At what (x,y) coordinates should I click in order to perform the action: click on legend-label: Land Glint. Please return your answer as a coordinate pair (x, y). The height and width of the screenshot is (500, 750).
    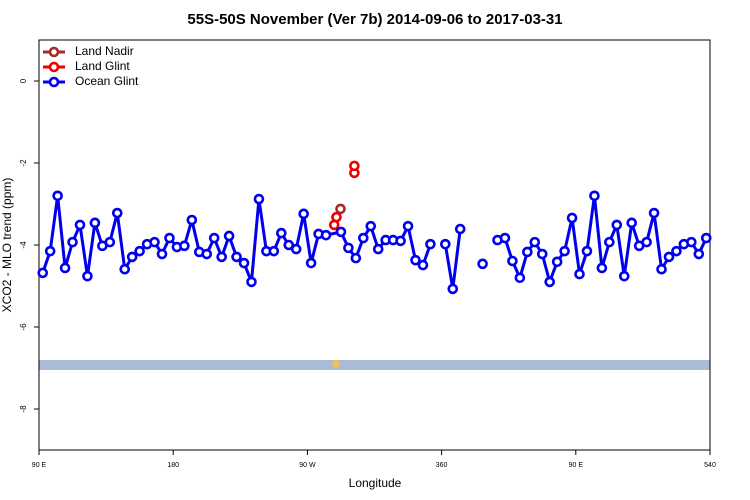
    Looking at the image, I should click on (102, 66).